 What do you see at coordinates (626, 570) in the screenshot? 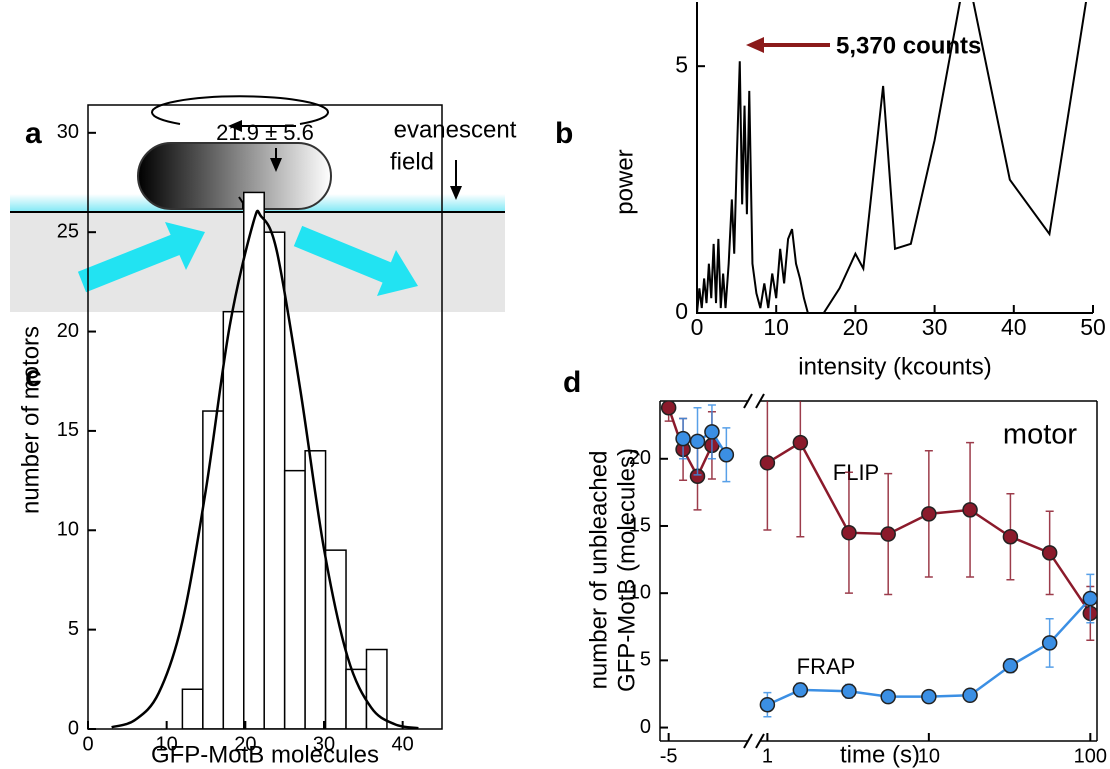
I see `y-axis-label: GFP-MotB (molecules)` at bounding box center [626, 570].